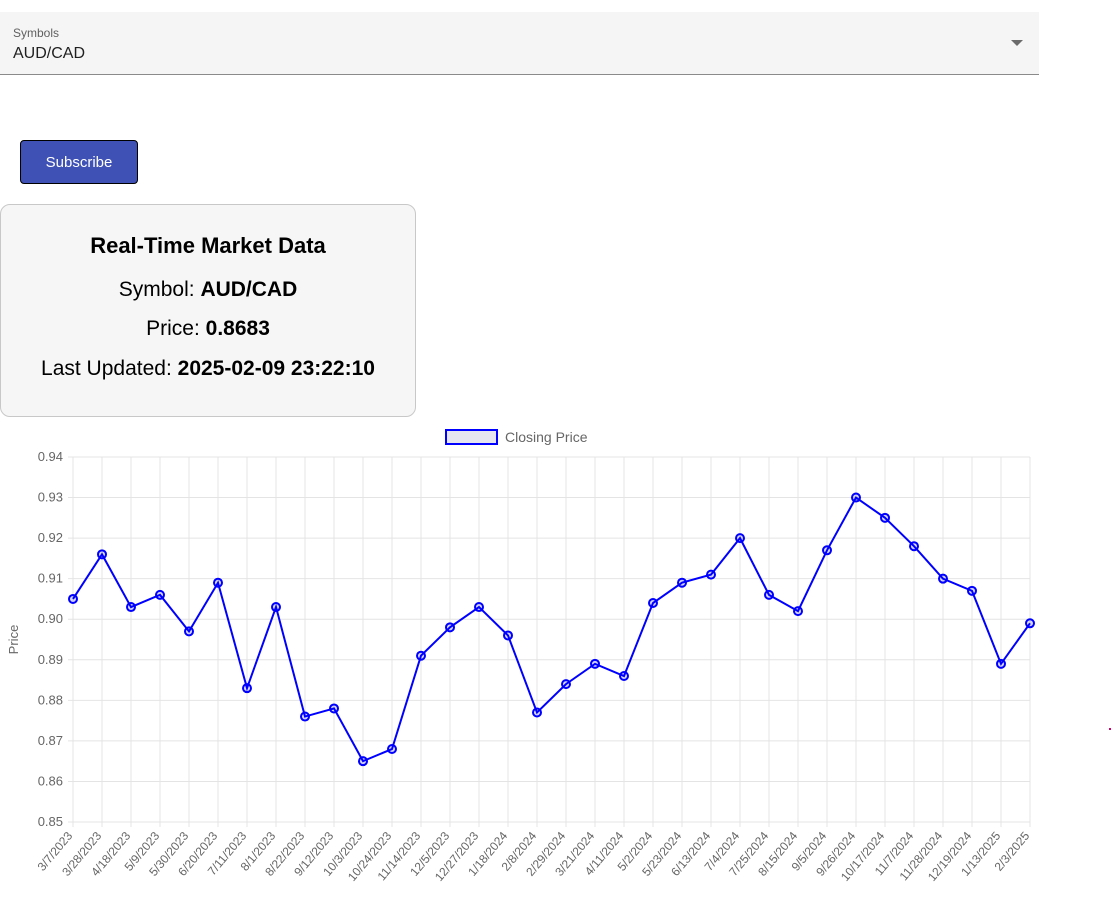 Image resolution: width=1112 pixels, height=897 pixels. Describe the element at coordinates (208, 245) in the screenshot. I see `card-title: Real-Time Market Data` at that location.